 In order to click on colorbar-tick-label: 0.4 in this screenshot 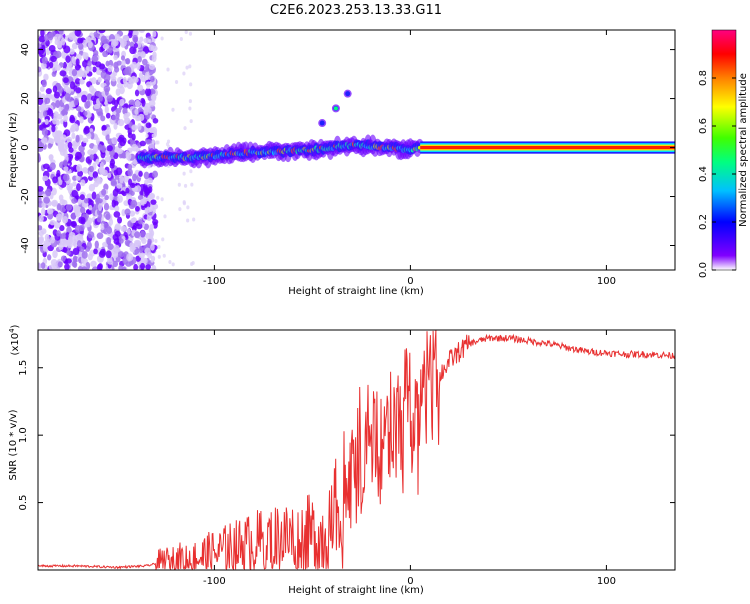, I will do `click(703, 174)`.